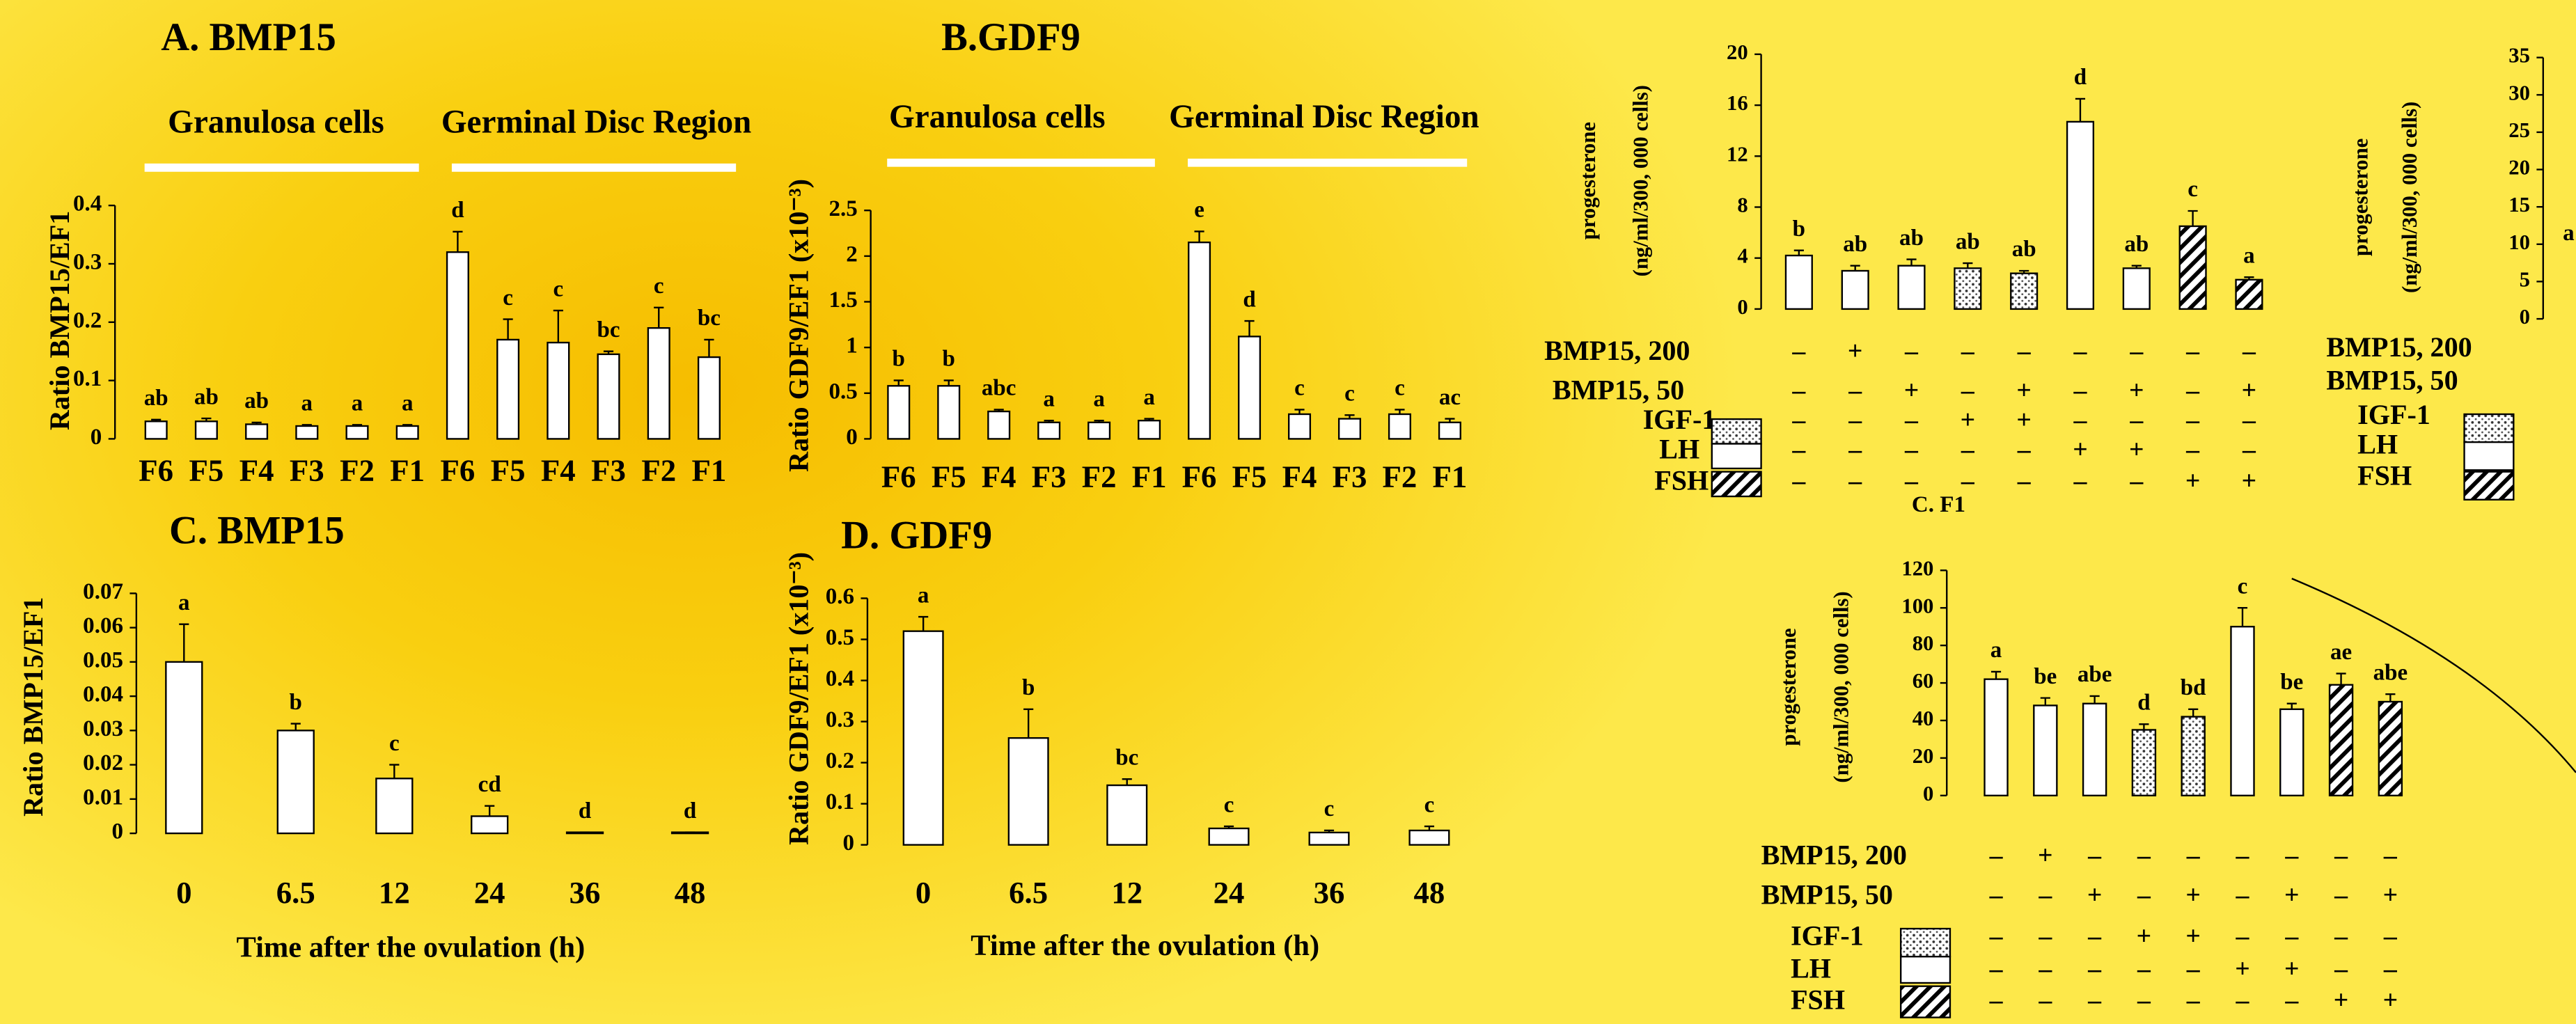  What do you see at coordinates (103, 694) in the screenshot?
I see `y-tick-label: 0.04` at bounding box center [103, 694].